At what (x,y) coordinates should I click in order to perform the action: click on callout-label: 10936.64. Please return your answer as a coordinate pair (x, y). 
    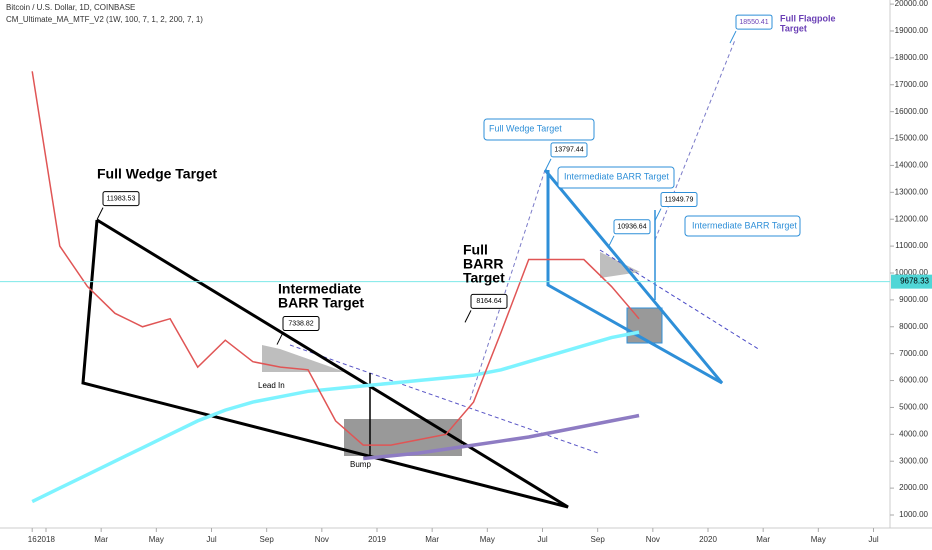
    Looking at the image, I should click on (631, 227).